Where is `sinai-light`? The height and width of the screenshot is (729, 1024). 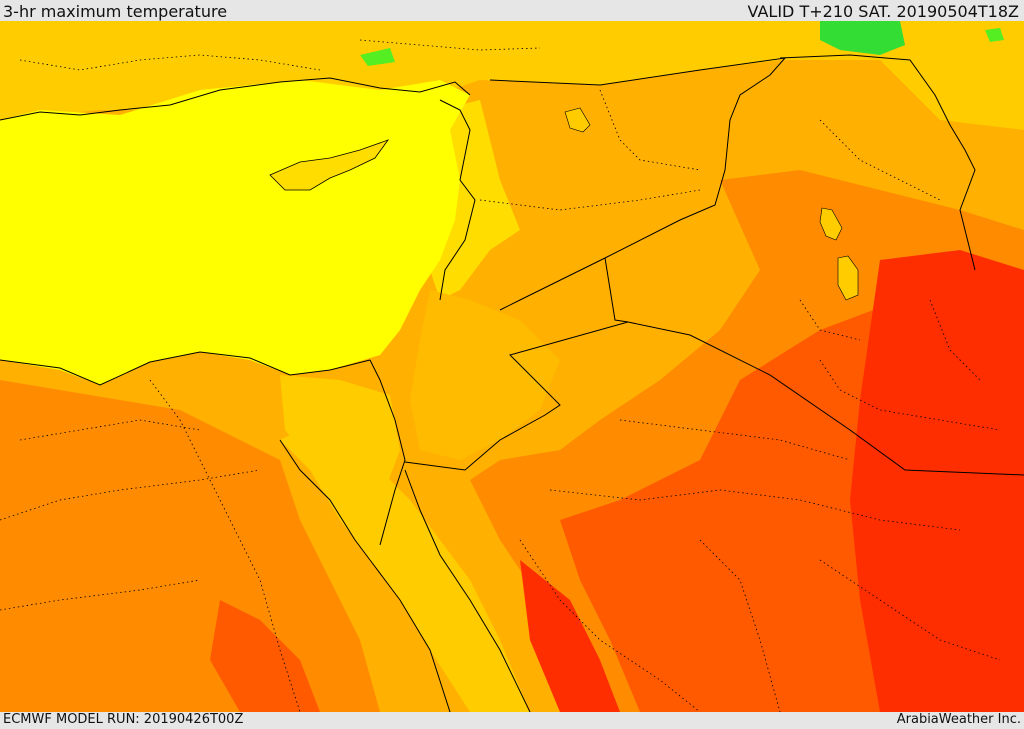
sinai-light is located at coordinates (340, 452).